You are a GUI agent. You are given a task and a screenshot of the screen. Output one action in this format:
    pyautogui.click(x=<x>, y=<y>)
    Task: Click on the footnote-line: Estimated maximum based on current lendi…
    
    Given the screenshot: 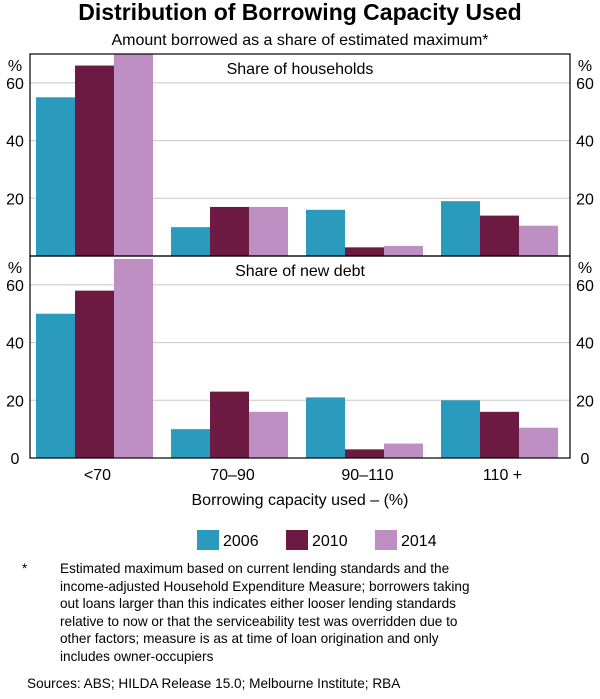 What is the action you would take?
    pyautogui.click(x=255, y=568)
    